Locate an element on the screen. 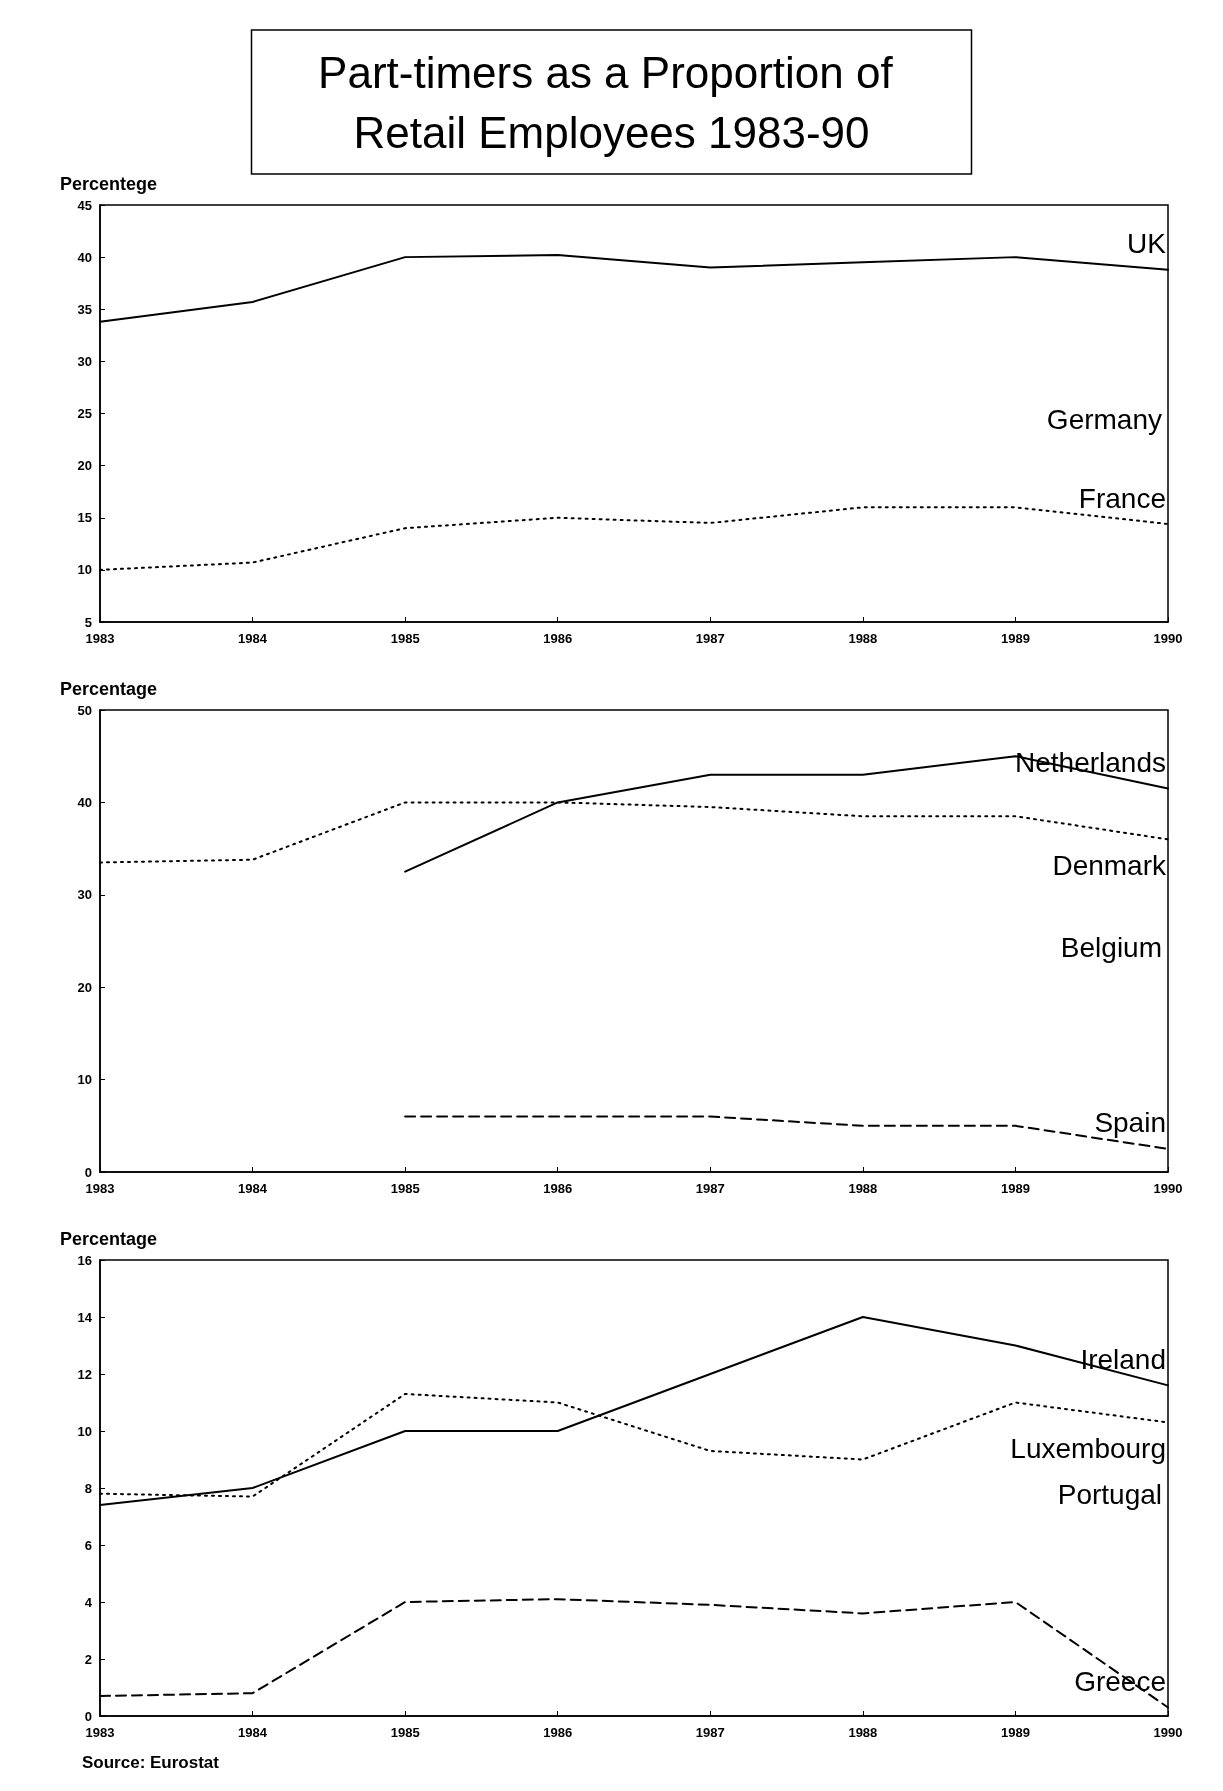 This screenshot has height=1791, width=1223. y-tick-label: 4 is located at coordinates (88, 1602).